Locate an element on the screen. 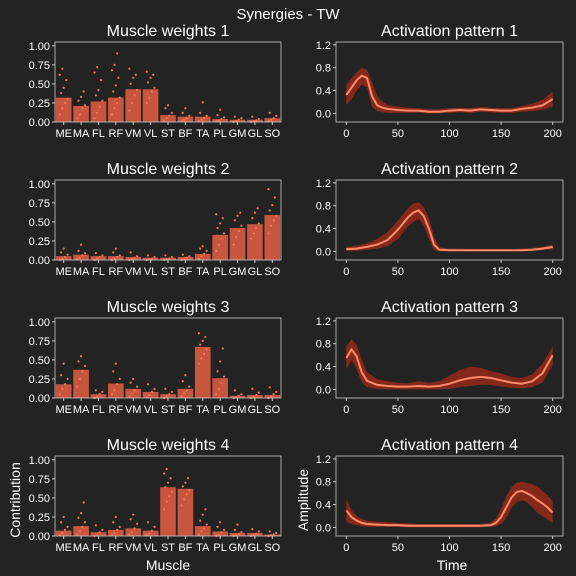 The width and height of the screenshot is (576, 576). x-tick-label: 100 is located at coordinates (449, 548).